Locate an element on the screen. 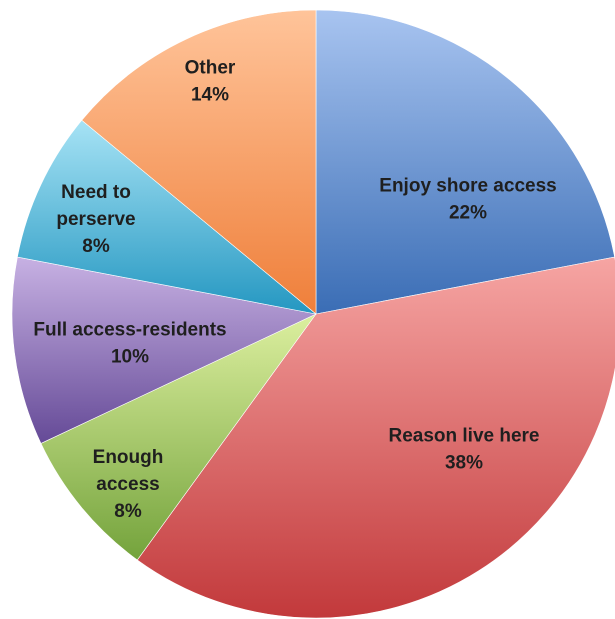  slice-label-line: Other is located at coordinates (210, 68).